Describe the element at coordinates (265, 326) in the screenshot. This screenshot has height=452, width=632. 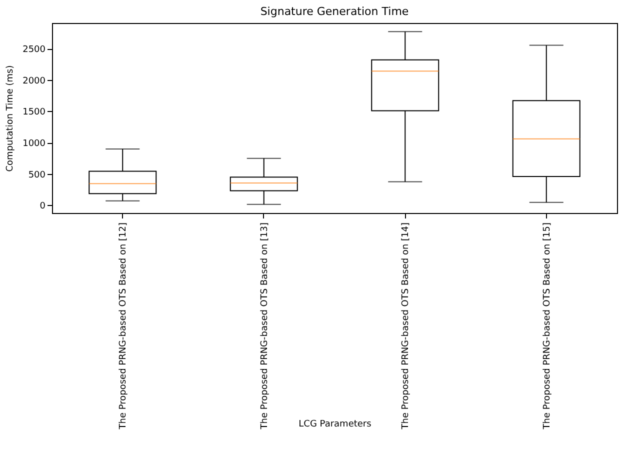
I see `x-tick-label: The Proposed PRNG-based OTS Based on [13]` at that location.